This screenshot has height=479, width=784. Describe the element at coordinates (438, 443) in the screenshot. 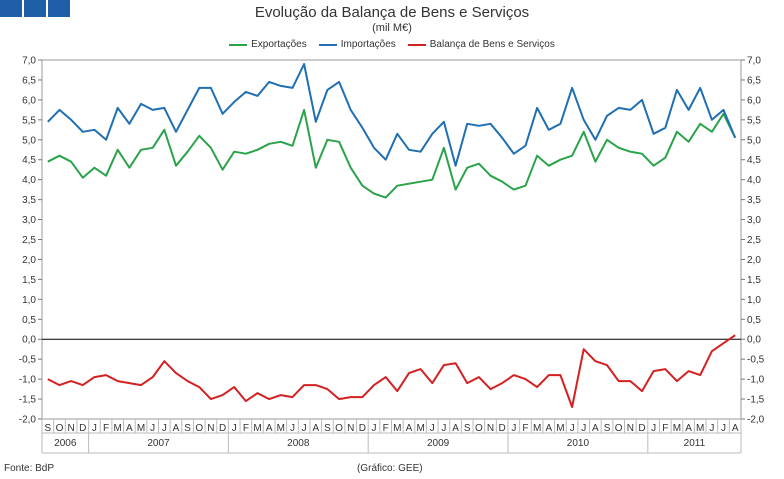

I see `year-label: 2009` at that location.